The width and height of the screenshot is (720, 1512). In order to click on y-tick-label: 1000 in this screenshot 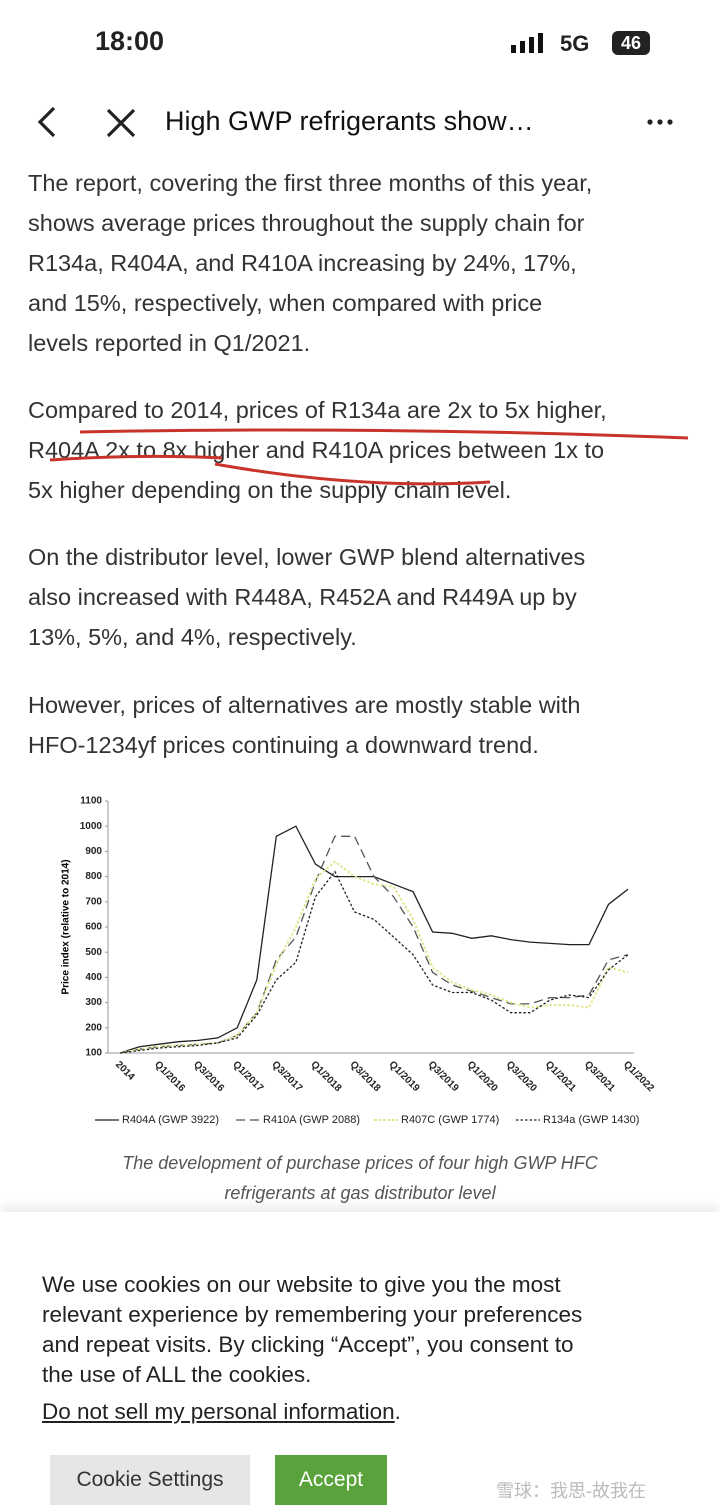, I will do `click(91, 826)`.